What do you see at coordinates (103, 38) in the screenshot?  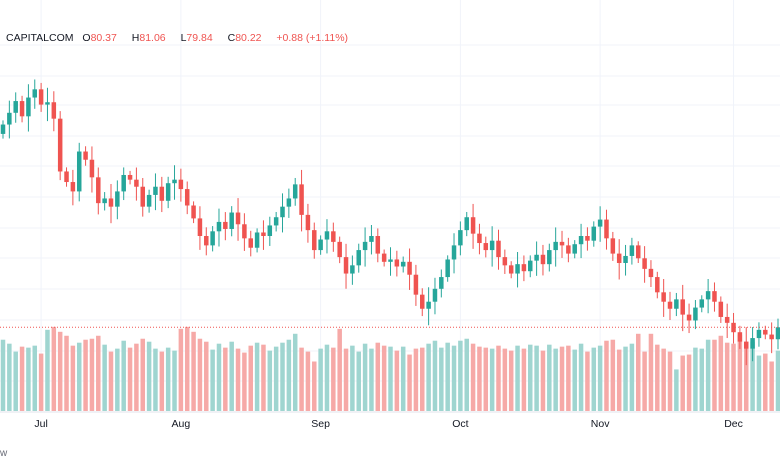 I see `open-number: 80.37` at bounding box center [103, 38].